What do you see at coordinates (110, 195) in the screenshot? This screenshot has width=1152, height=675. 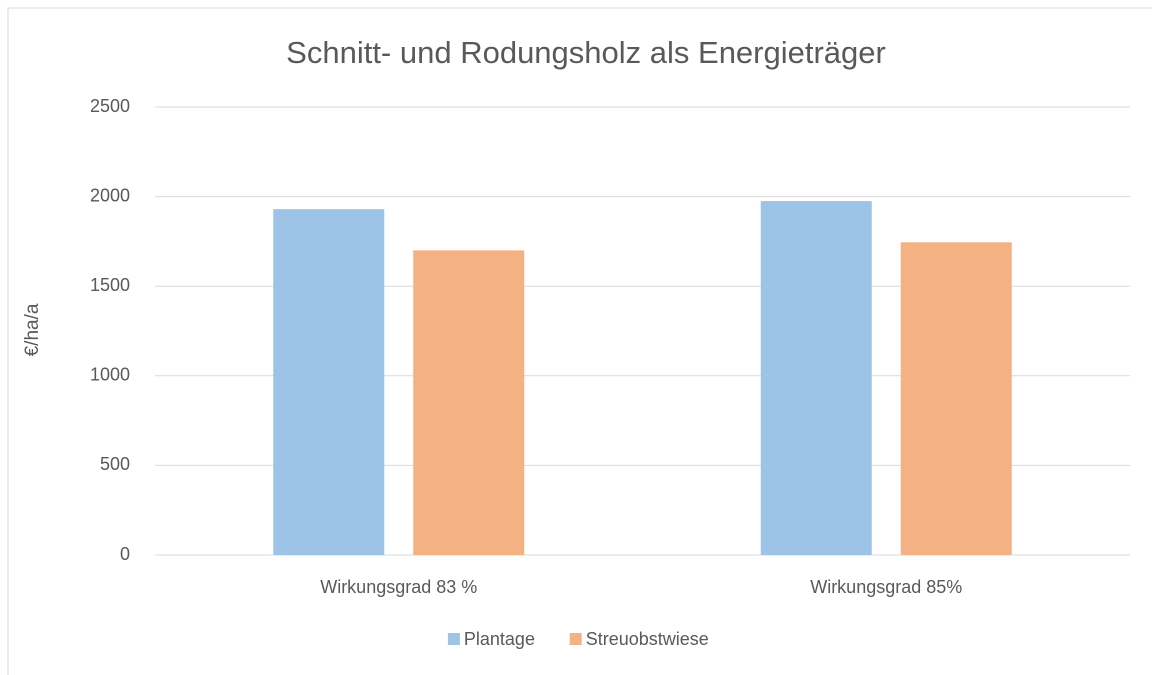 I see `y-tick-label: 2000` at bounding box center [110, 195].